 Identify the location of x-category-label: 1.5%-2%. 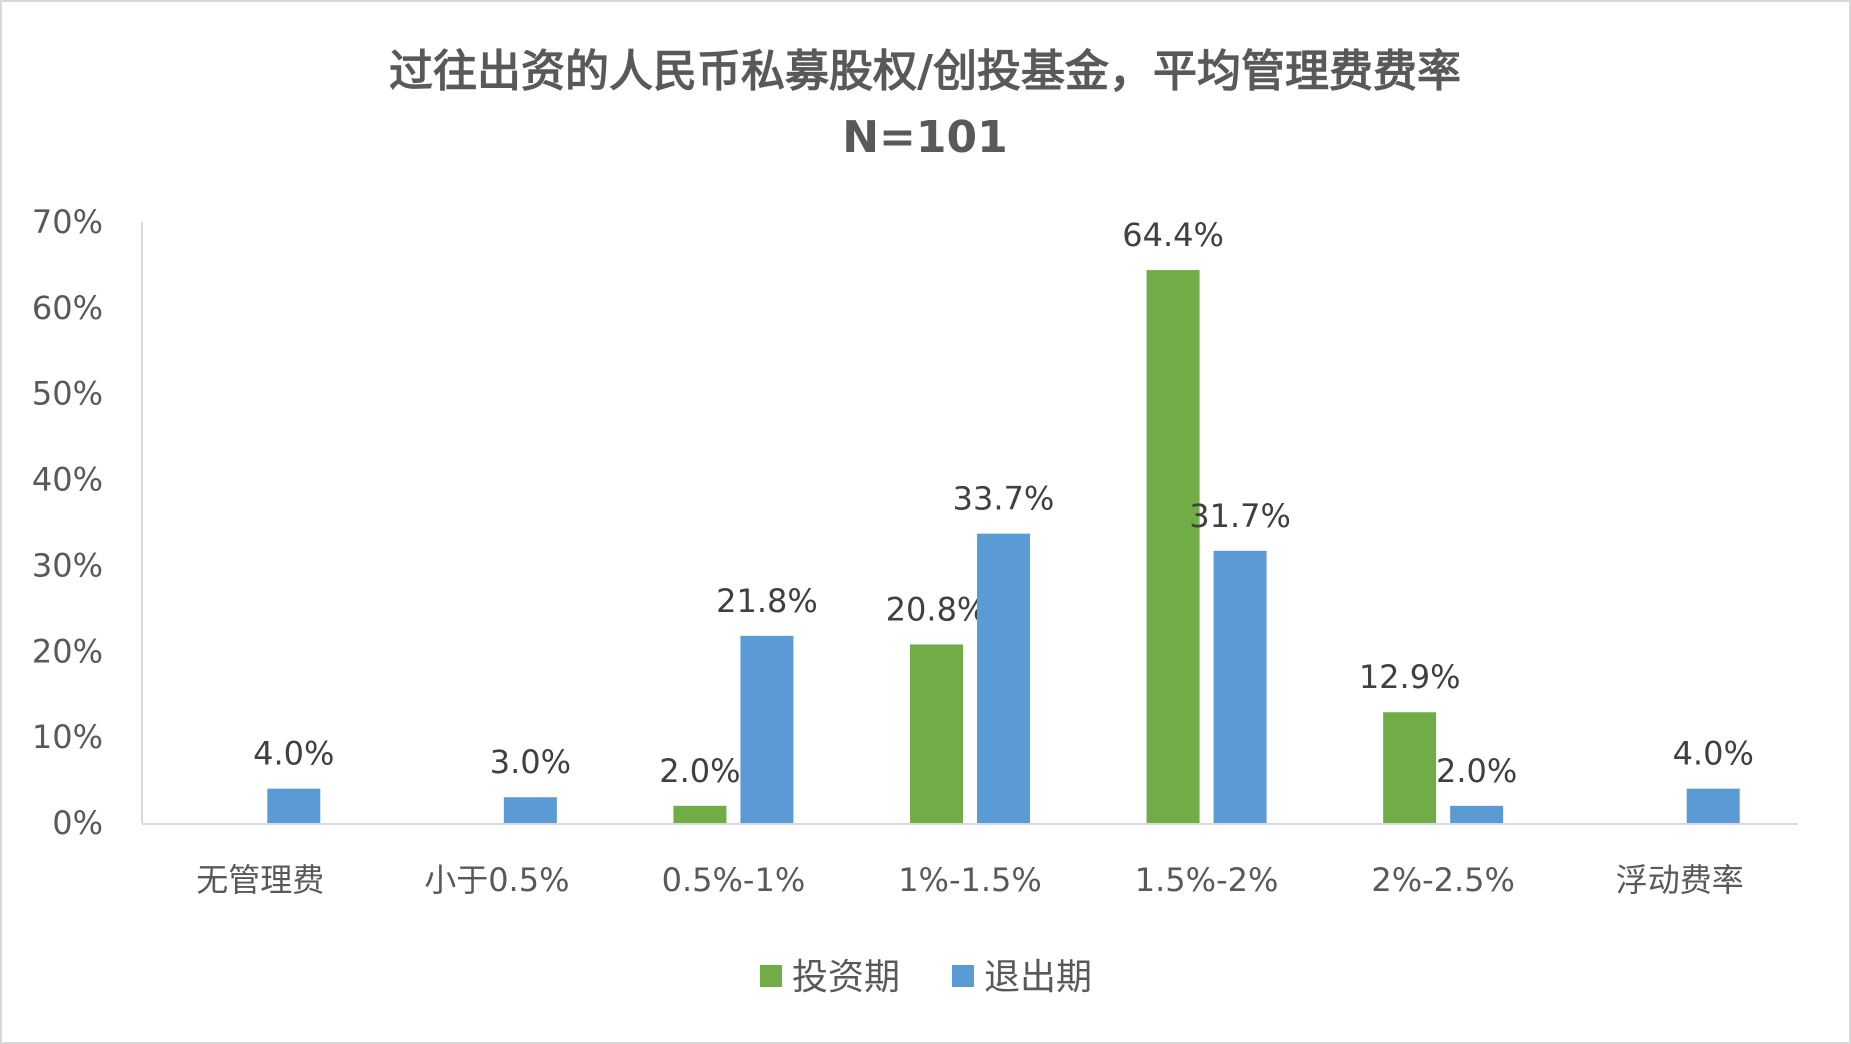
(1207, 880).